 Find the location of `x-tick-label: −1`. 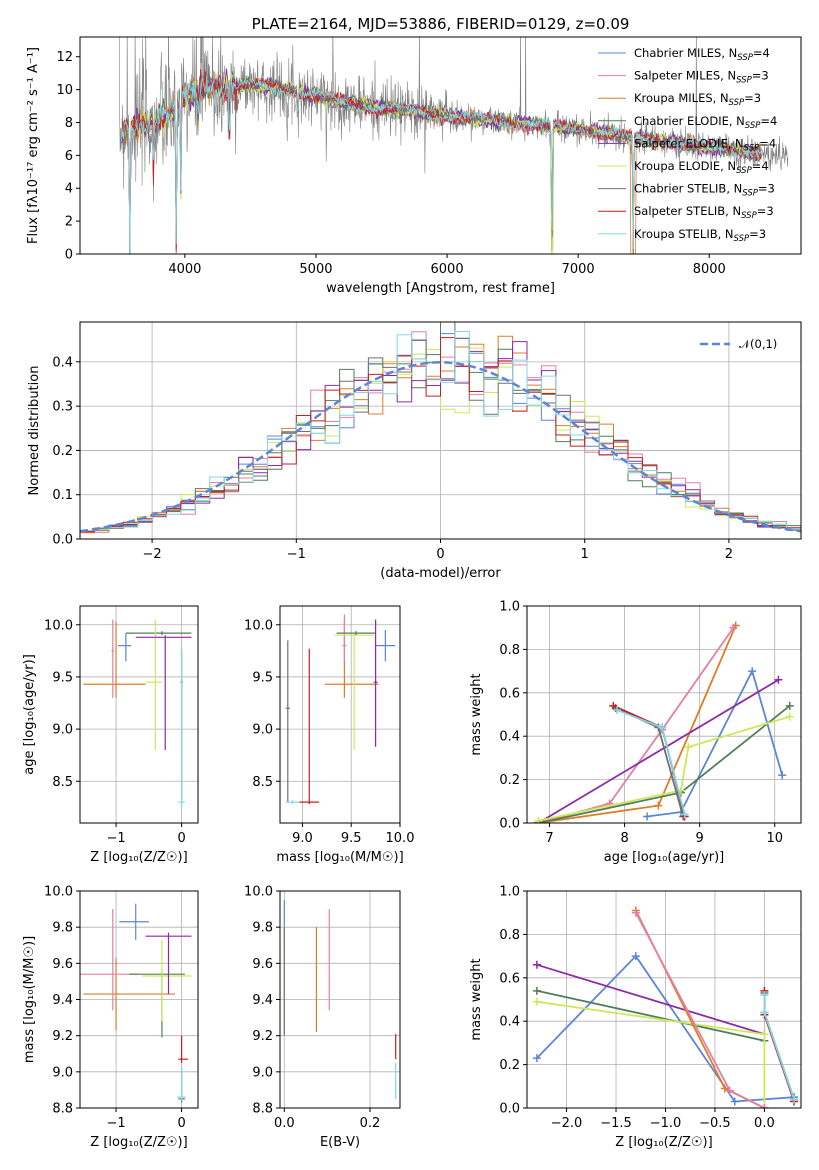

x-tick-label: −1 is located at coordinates (296, 554).